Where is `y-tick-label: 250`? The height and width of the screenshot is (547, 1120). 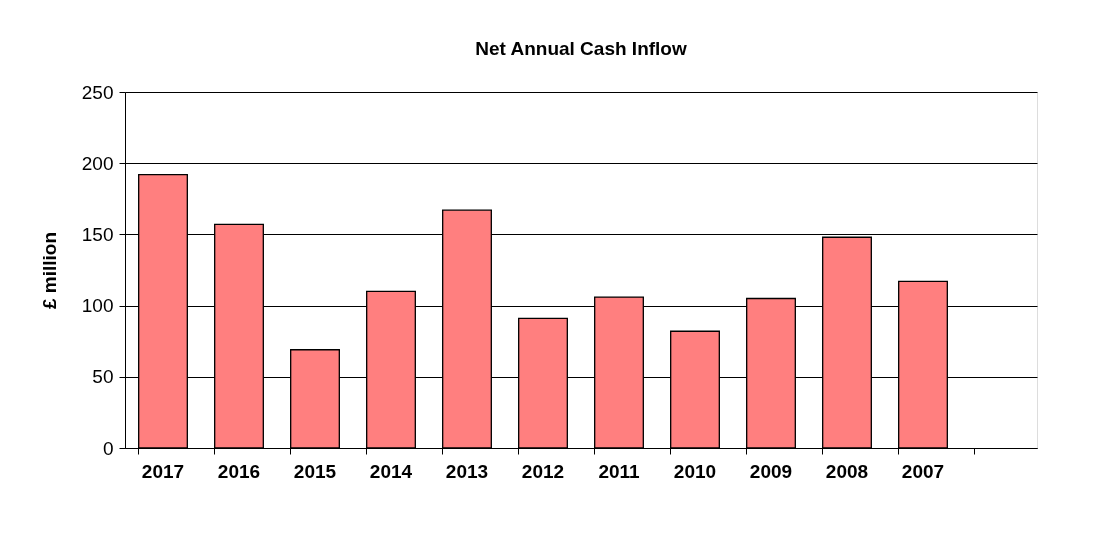
y-tick-label: 250 is located at coordinates (97, 92).